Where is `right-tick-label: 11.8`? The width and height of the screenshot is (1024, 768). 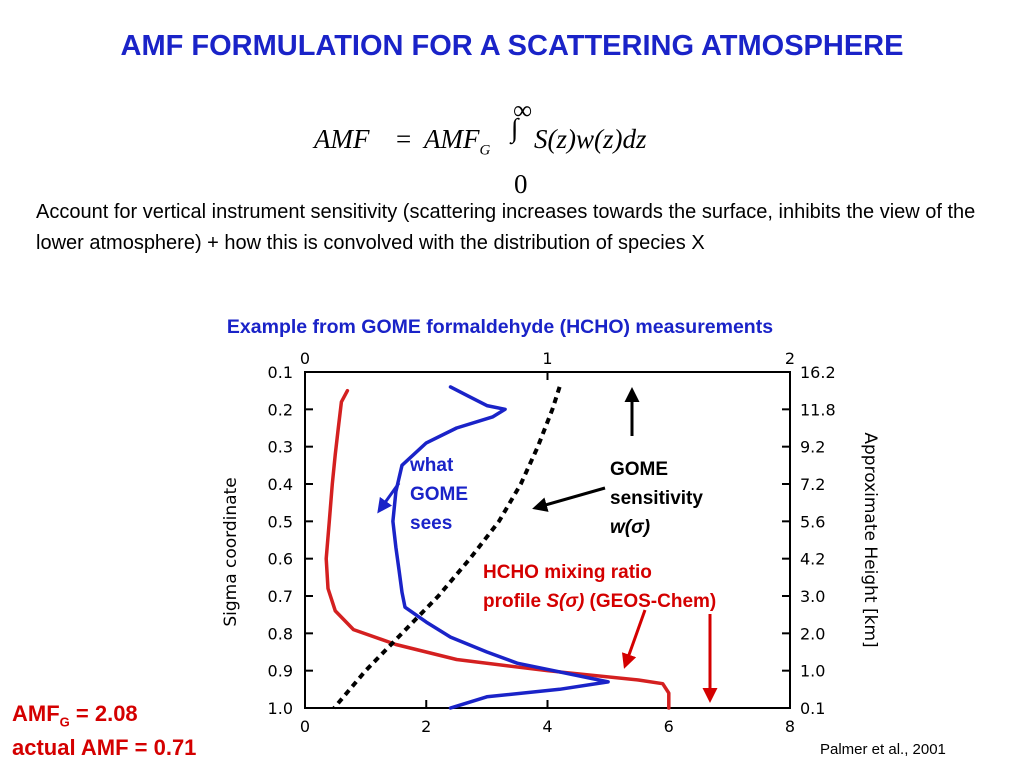
right-tick-label: 11.8 is located at coordinates (818, 409).